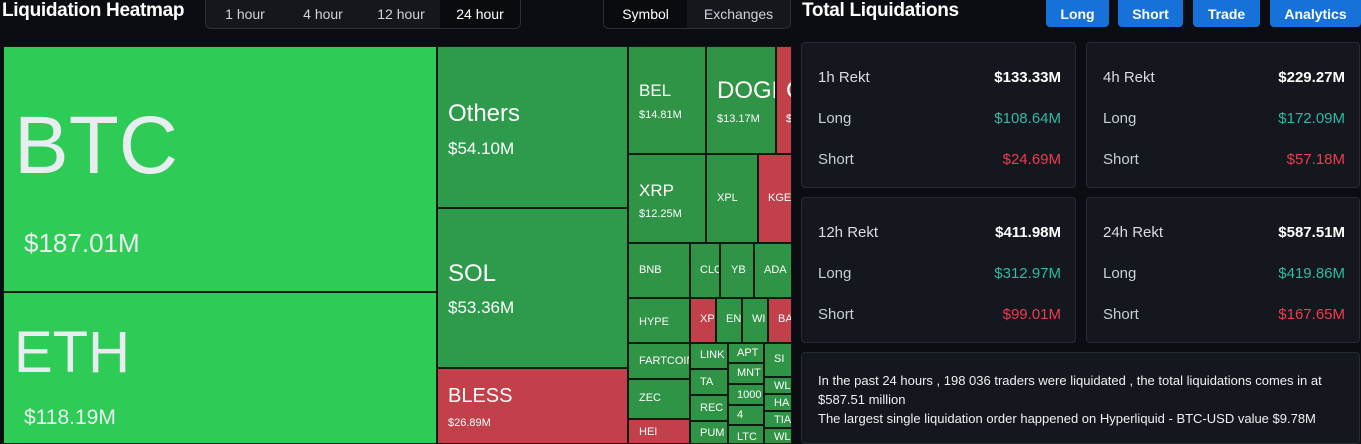 The height and width of the screenshot is (444, 1361). Describe the element at coordinates (1150, 13) in the screenshot. I see `tab-short: Short` at that location.